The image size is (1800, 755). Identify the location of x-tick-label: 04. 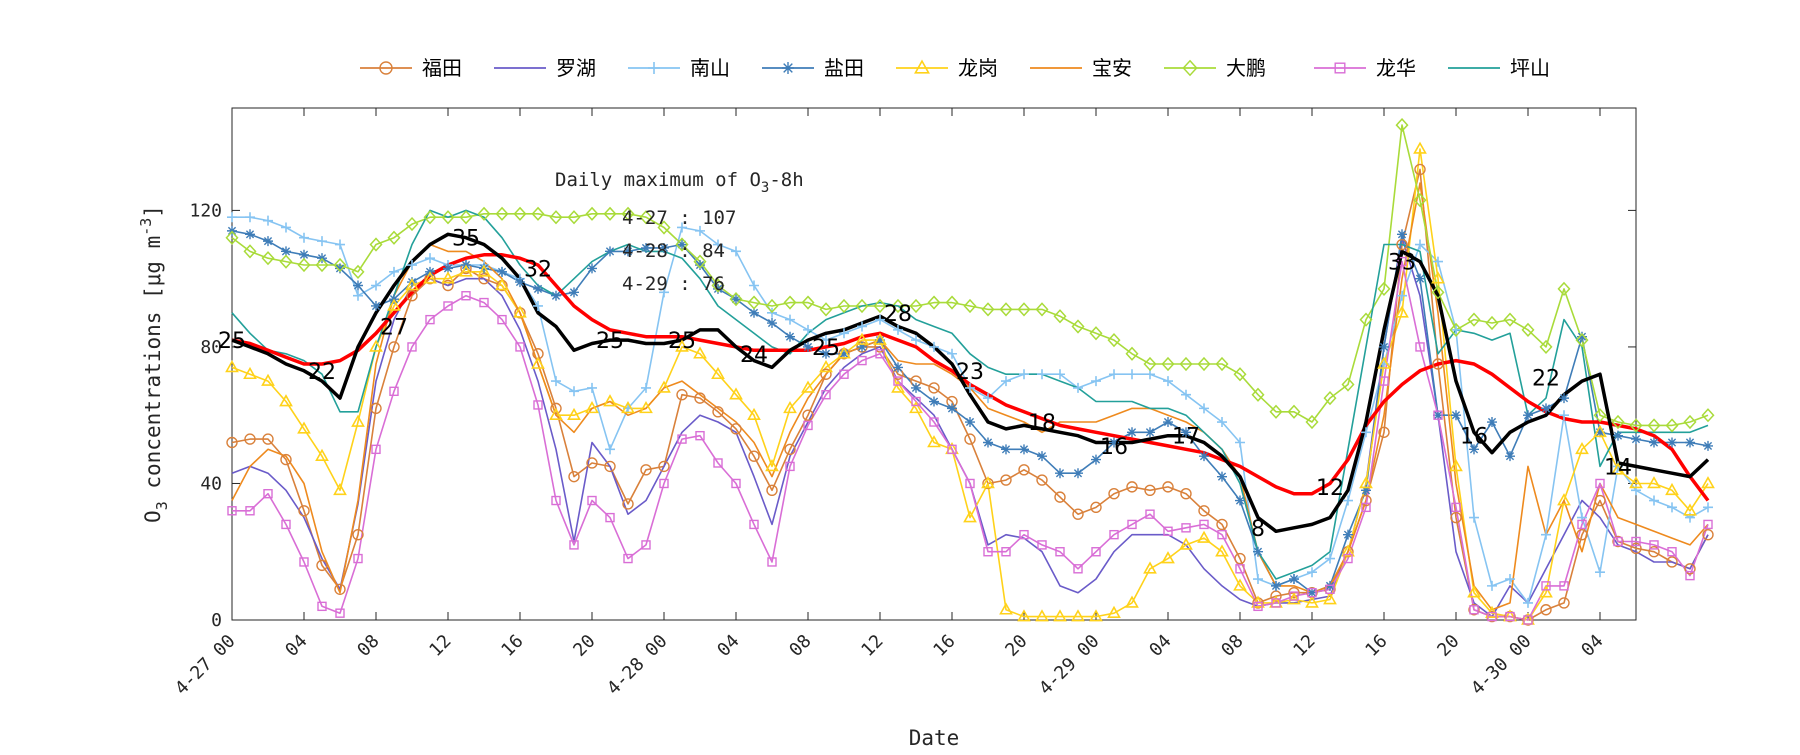
(728, 646).